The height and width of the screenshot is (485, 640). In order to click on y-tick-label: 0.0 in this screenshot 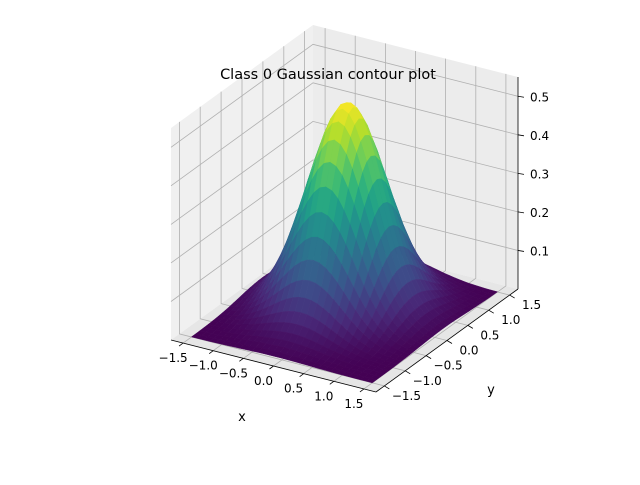, I will do `click(468, 351)`.